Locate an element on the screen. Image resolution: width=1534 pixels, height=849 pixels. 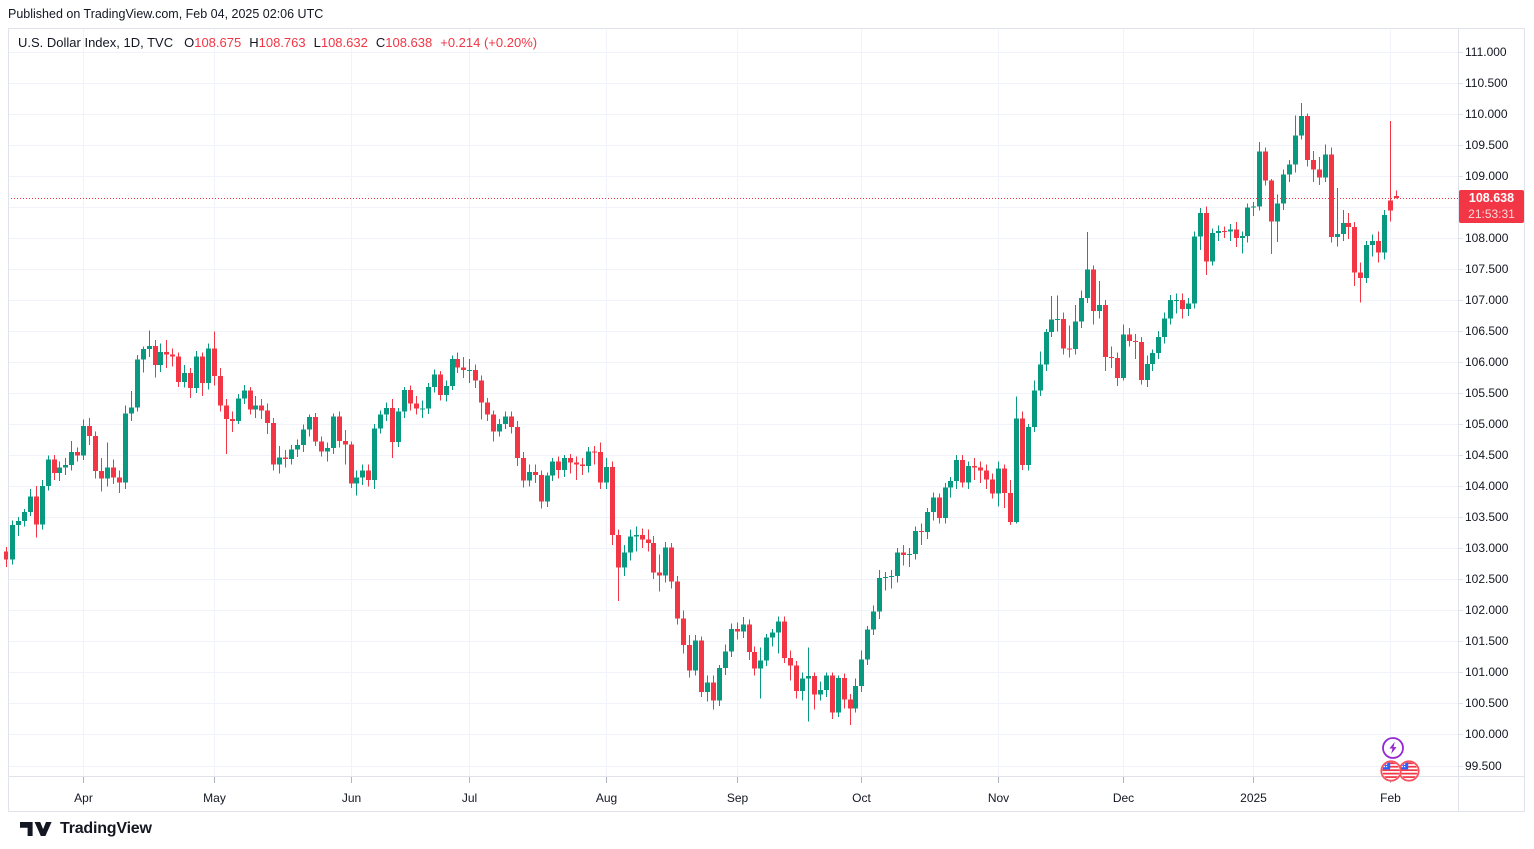
bar-countdown: 21:53:31 is located at coordinates (1491, 214).